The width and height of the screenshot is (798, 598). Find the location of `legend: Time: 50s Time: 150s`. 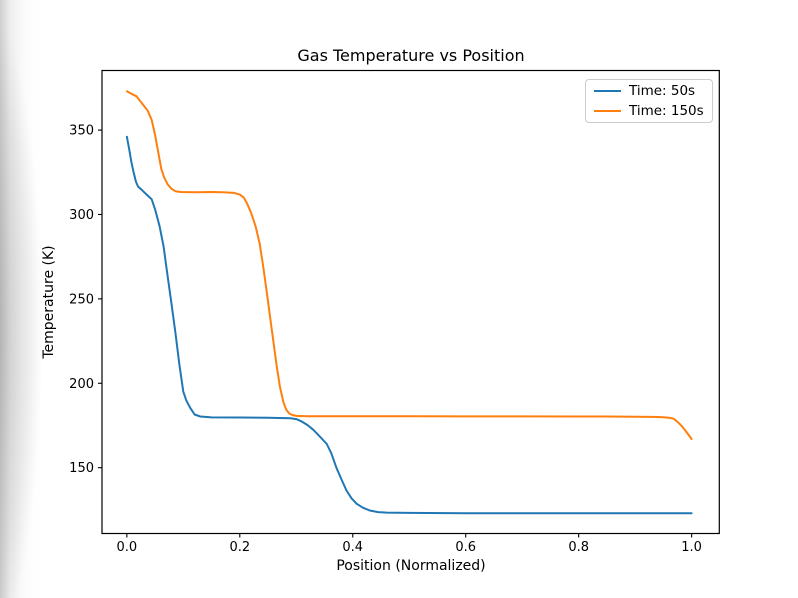

legend: Time: 50s Time: 150s is located at coordinates (649, 101).